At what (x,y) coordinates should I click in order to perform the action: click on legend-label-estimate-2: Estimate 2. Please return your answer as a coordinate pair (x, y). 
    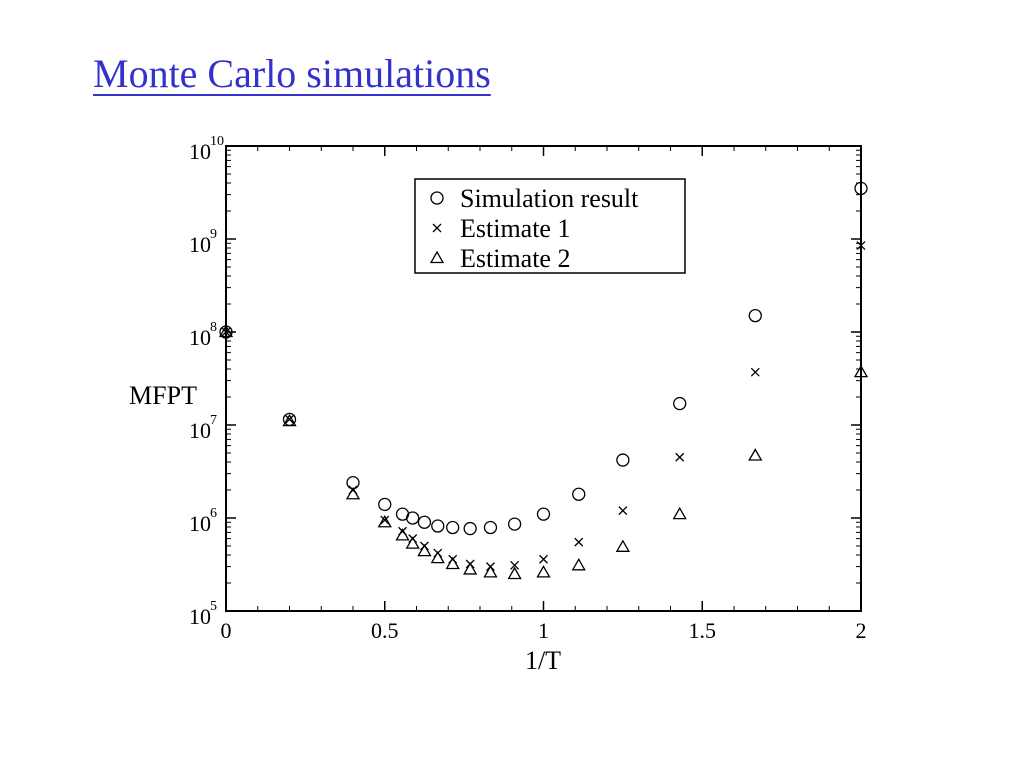
    Looking at the image, I should click on (515, 258).